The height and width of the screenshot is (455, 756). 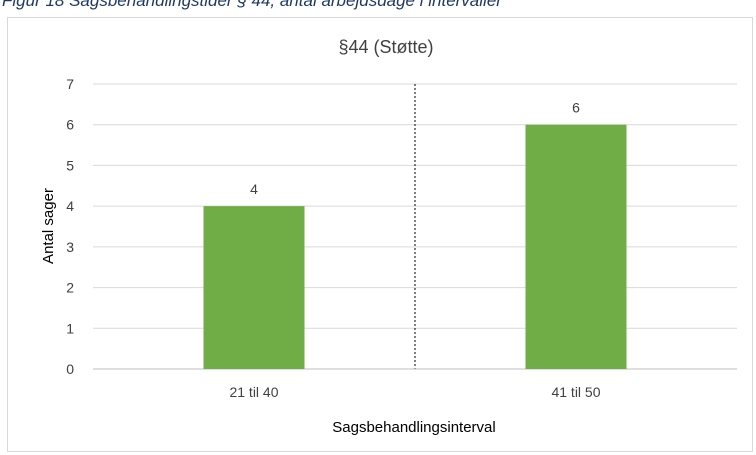 I want to click on y-tick-label: 1, so click(x=70, y=328).